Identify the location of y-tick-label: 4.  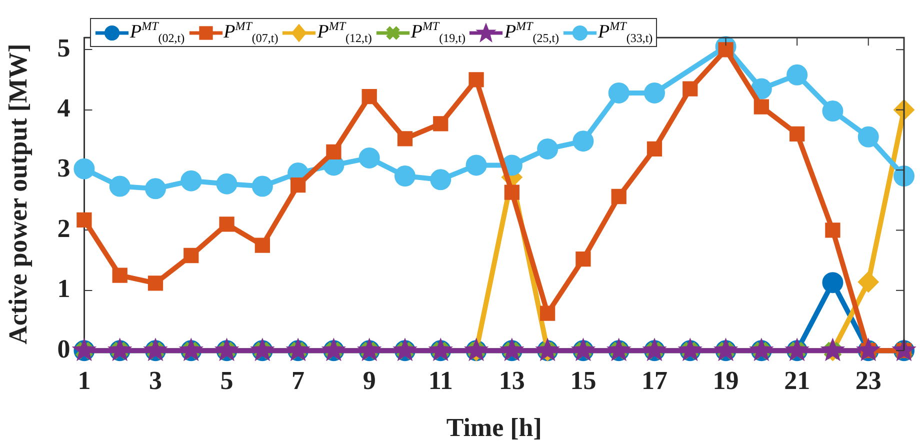
(63, 108).